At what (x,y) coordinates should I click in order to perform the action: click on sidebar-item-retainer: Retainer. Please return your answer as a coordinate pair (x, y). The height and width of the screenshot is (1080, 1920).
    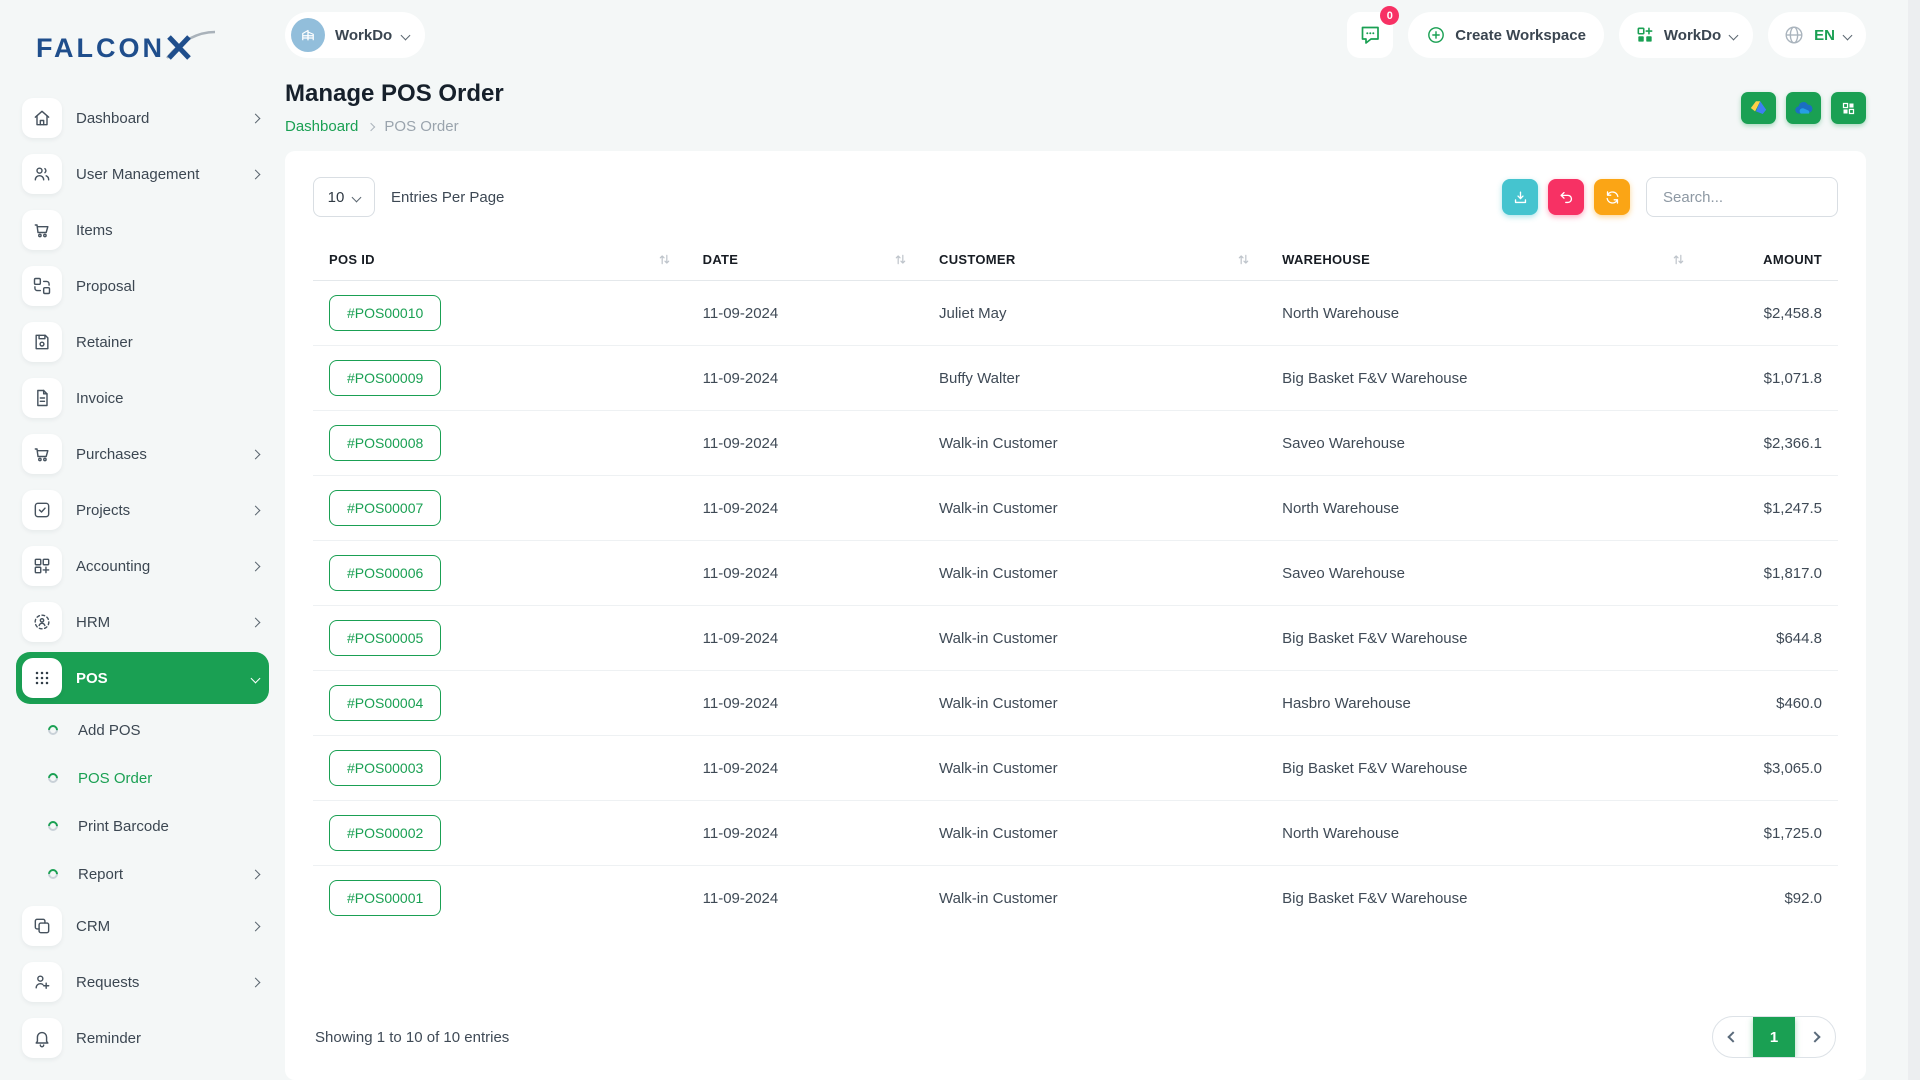
    Looking at the image, I should click on (142, 342).